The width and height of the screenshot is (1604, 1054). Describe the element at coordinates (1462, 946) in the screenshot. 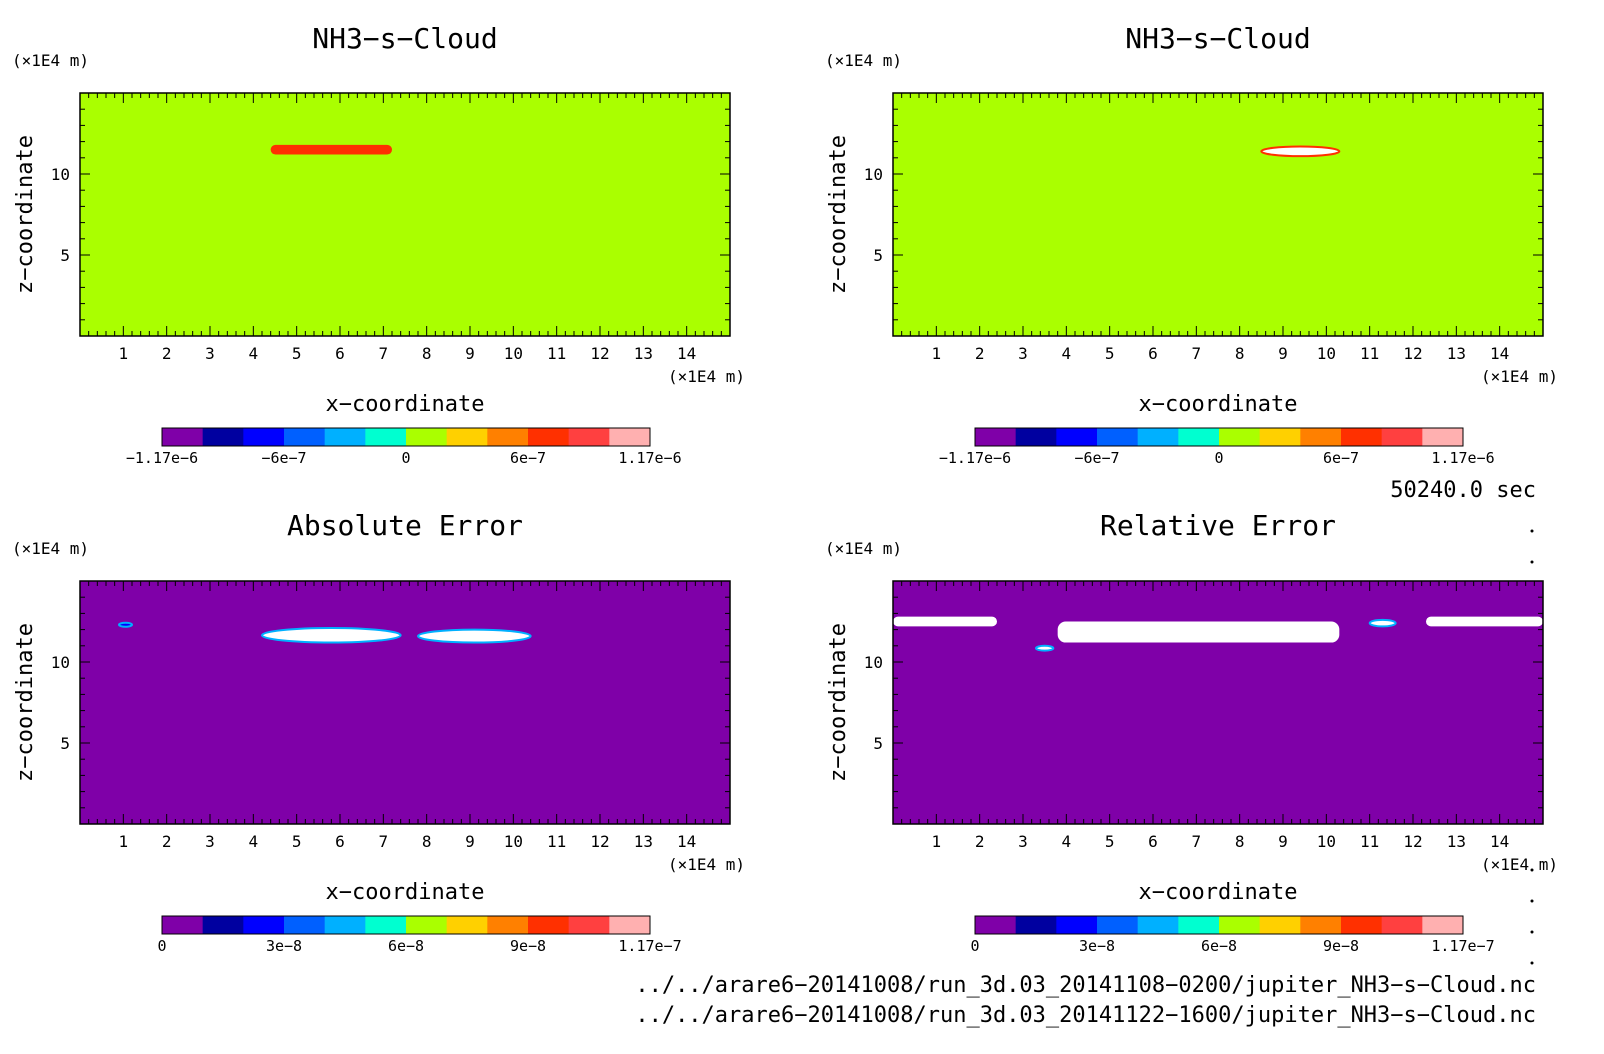

I see `colorbar-tick-label: 1.17e−7` at that location.